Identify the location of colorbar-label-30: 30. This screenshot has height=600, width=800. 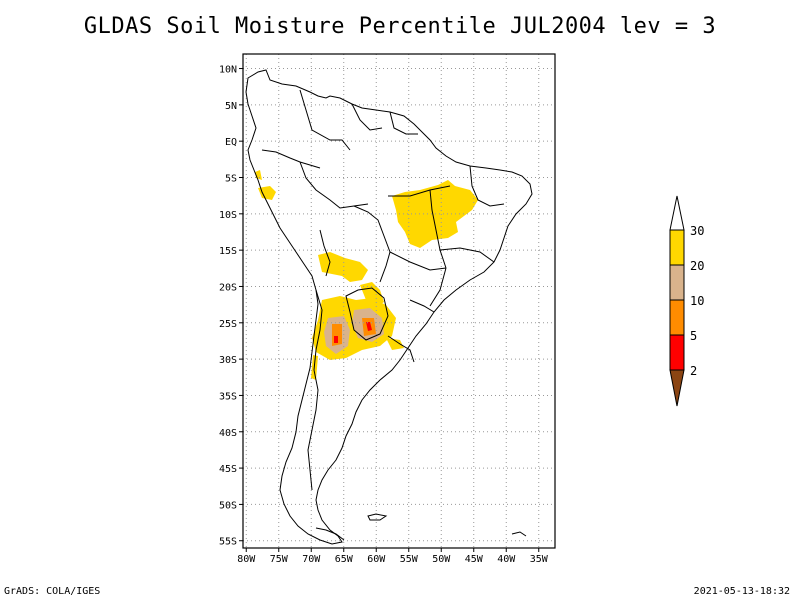
(697, 231).